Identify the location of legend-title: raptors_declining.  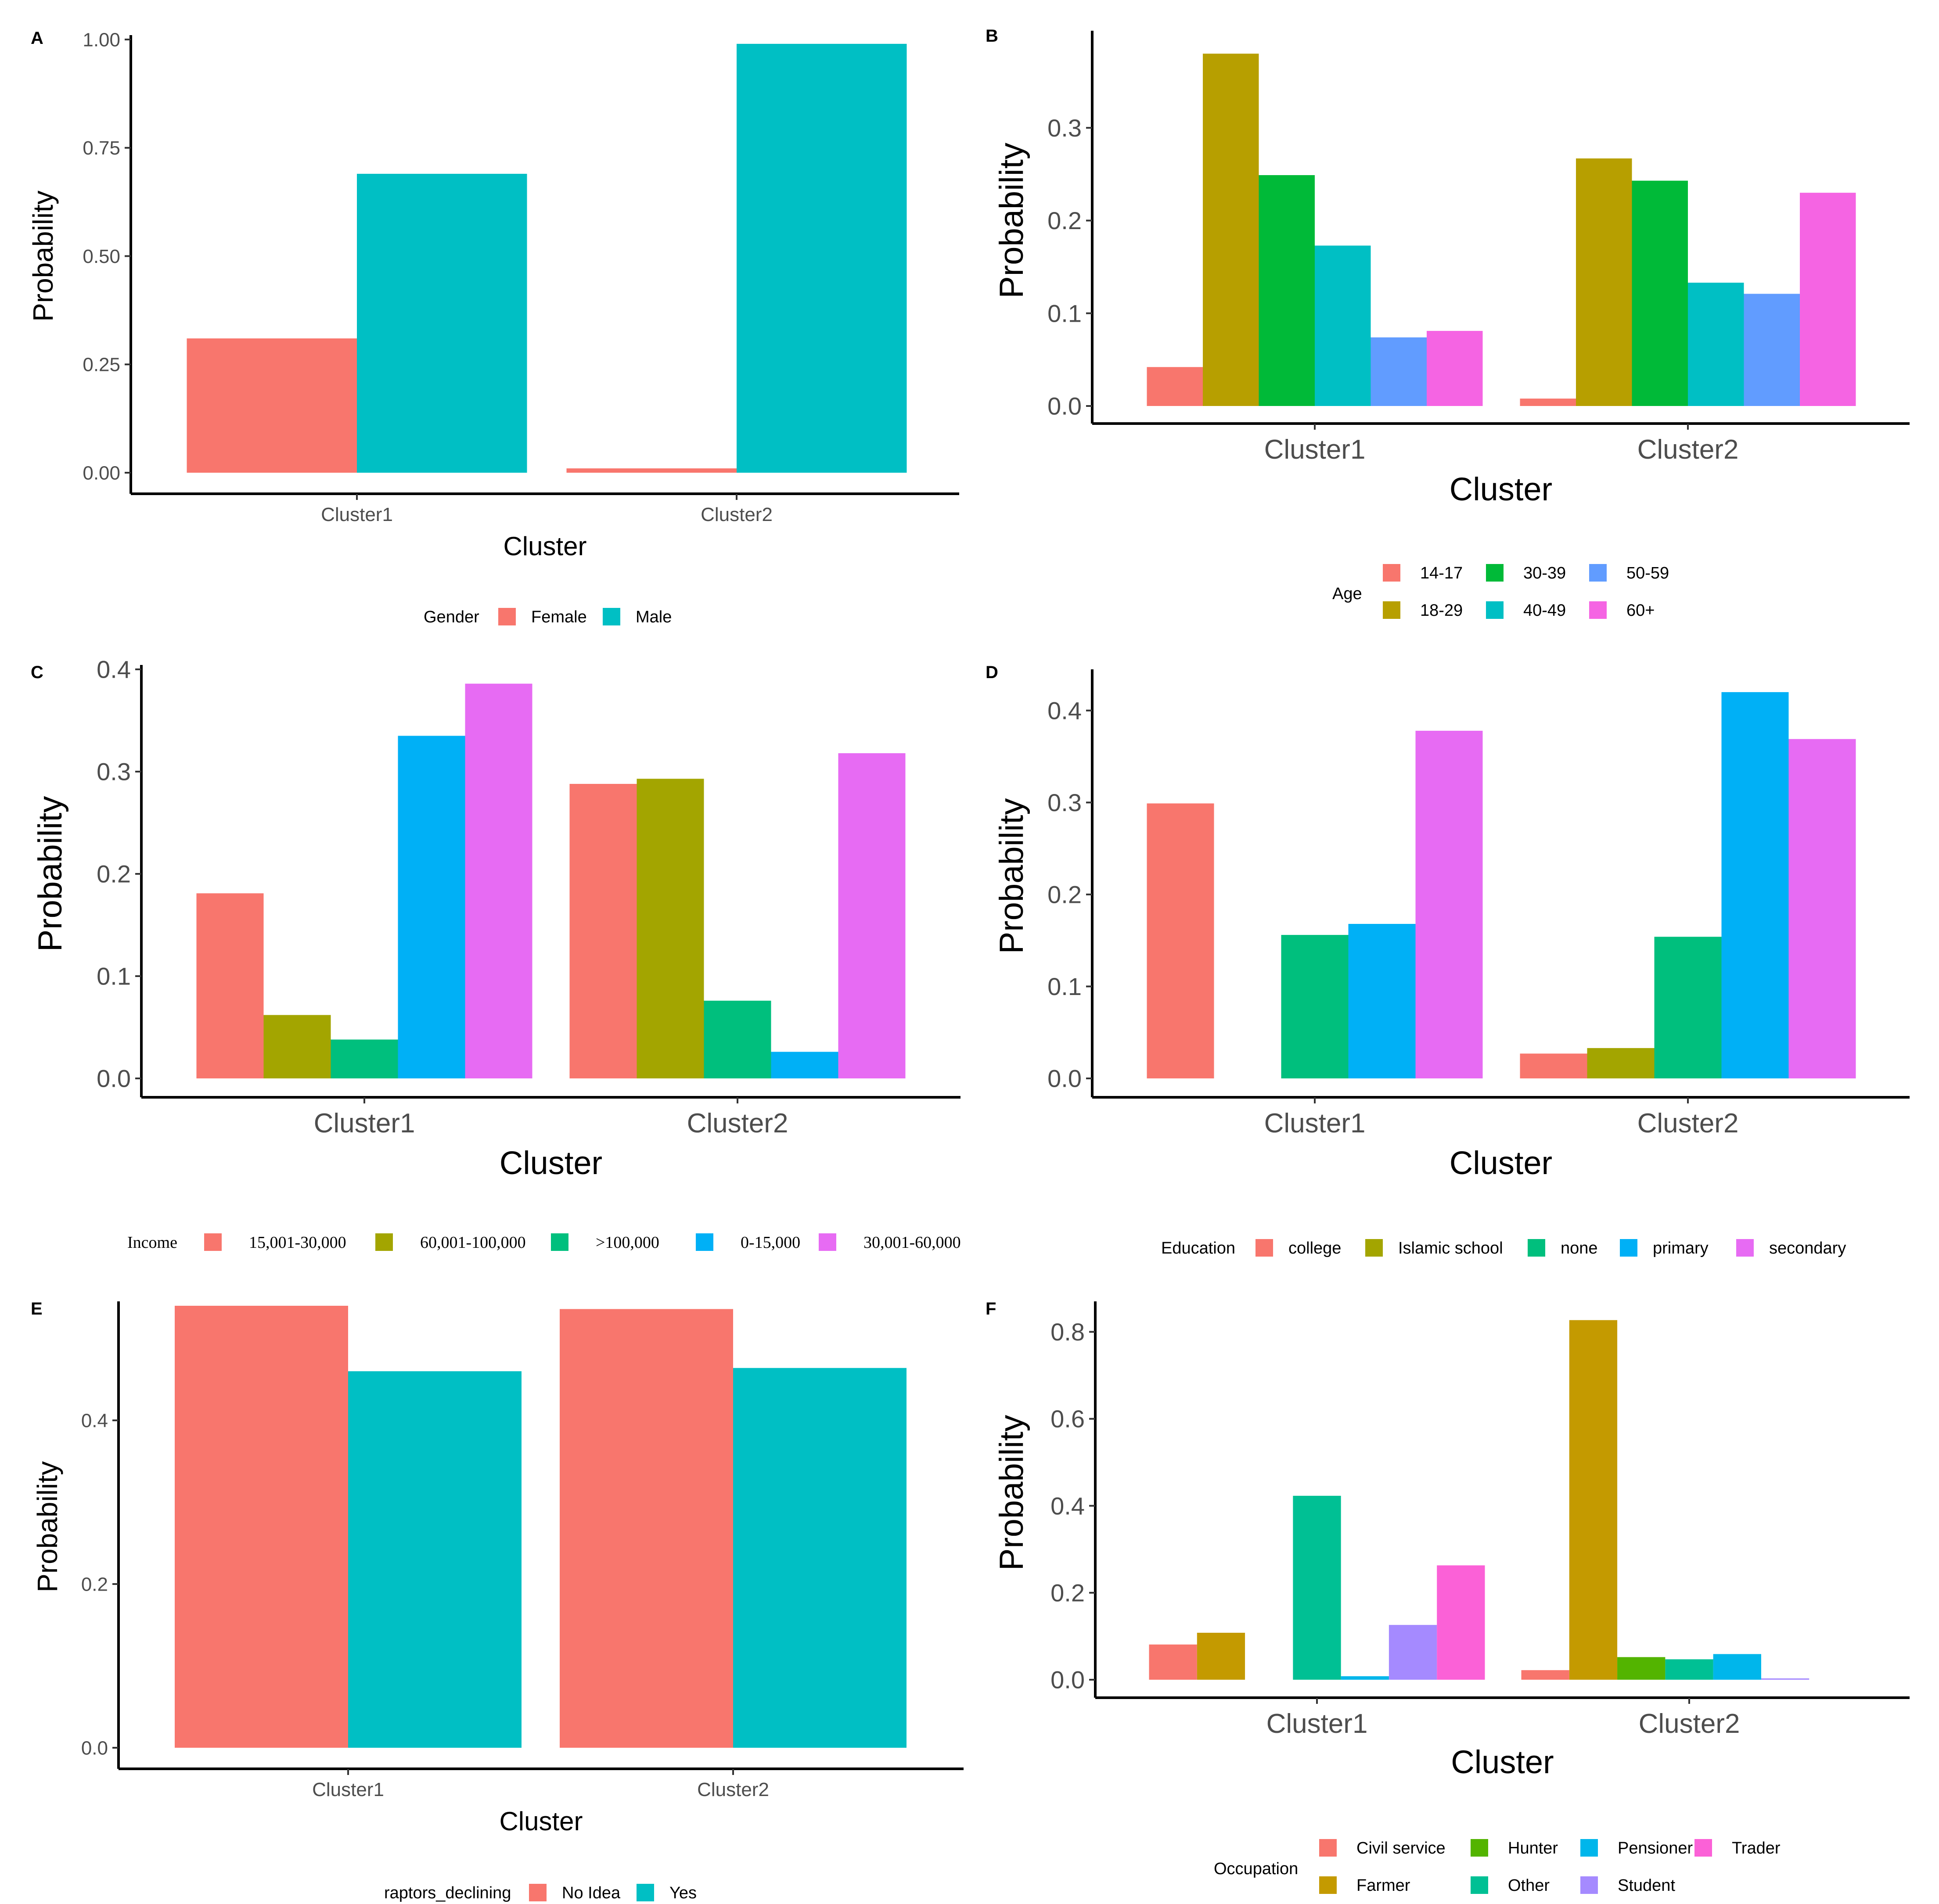
(447, 1893).